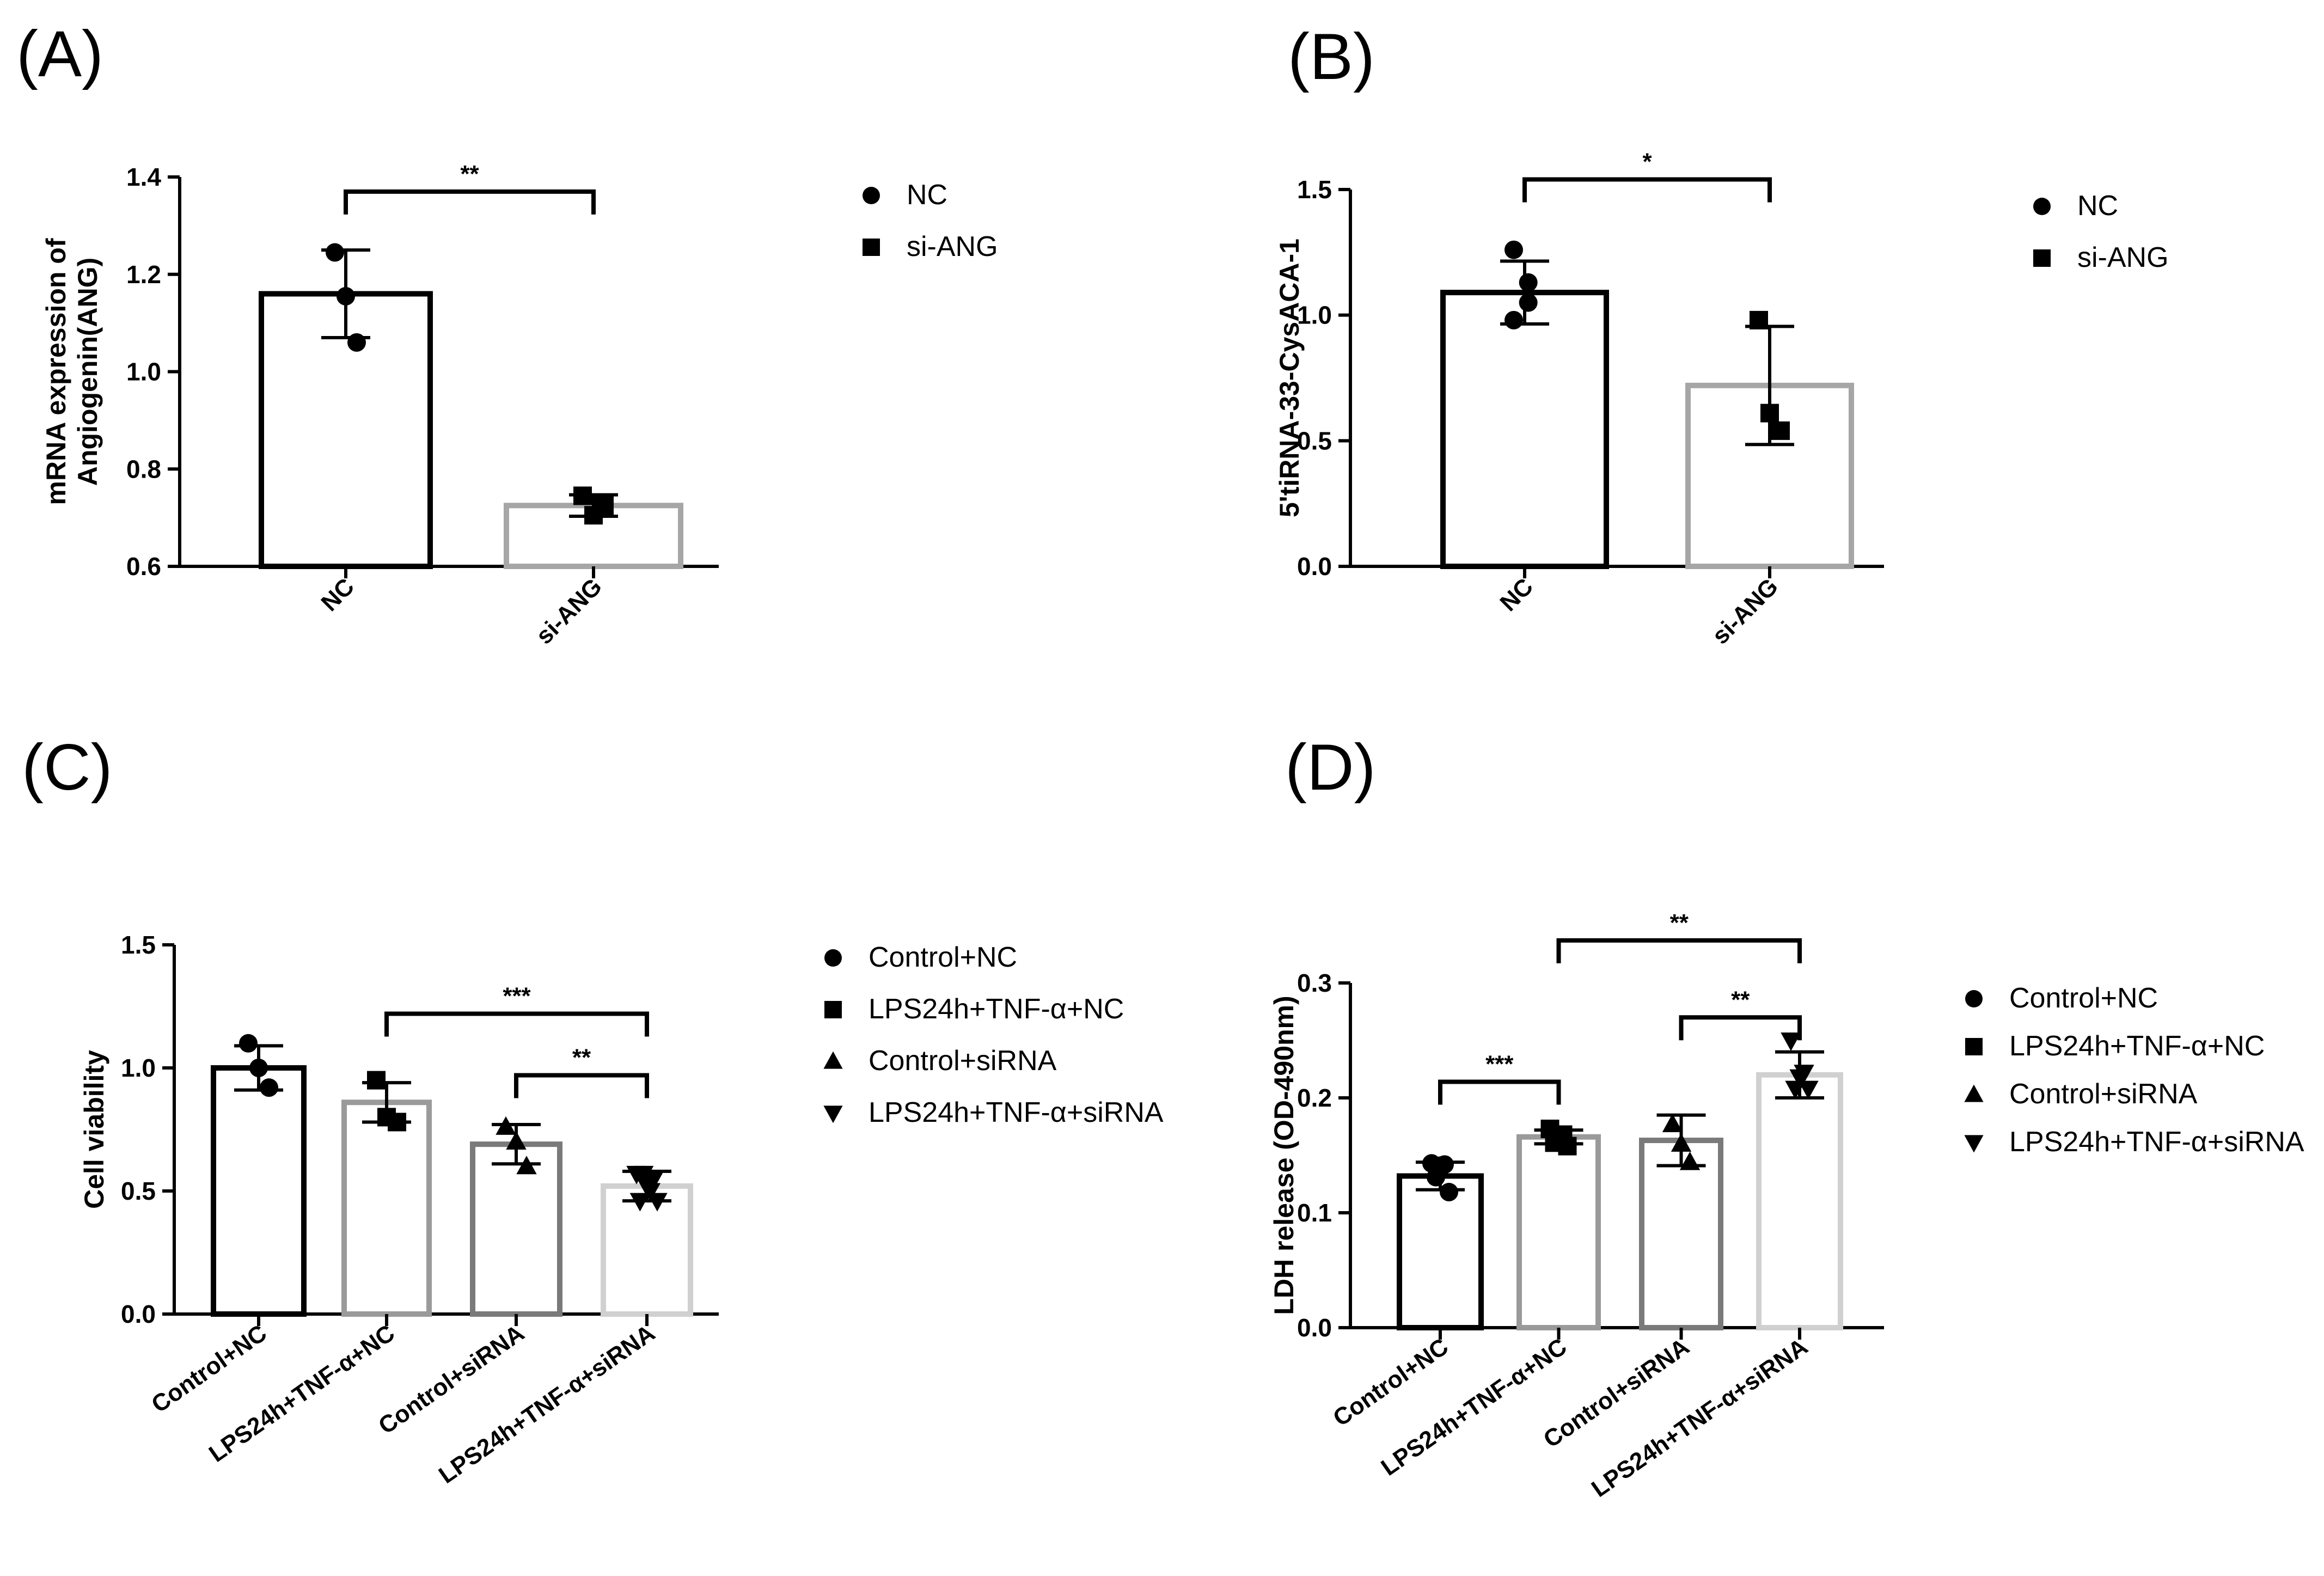  What do you see at coordinates (67, 767) in the screenshot?
I see `panel-label: (C)` at bounding box center [67, 767].